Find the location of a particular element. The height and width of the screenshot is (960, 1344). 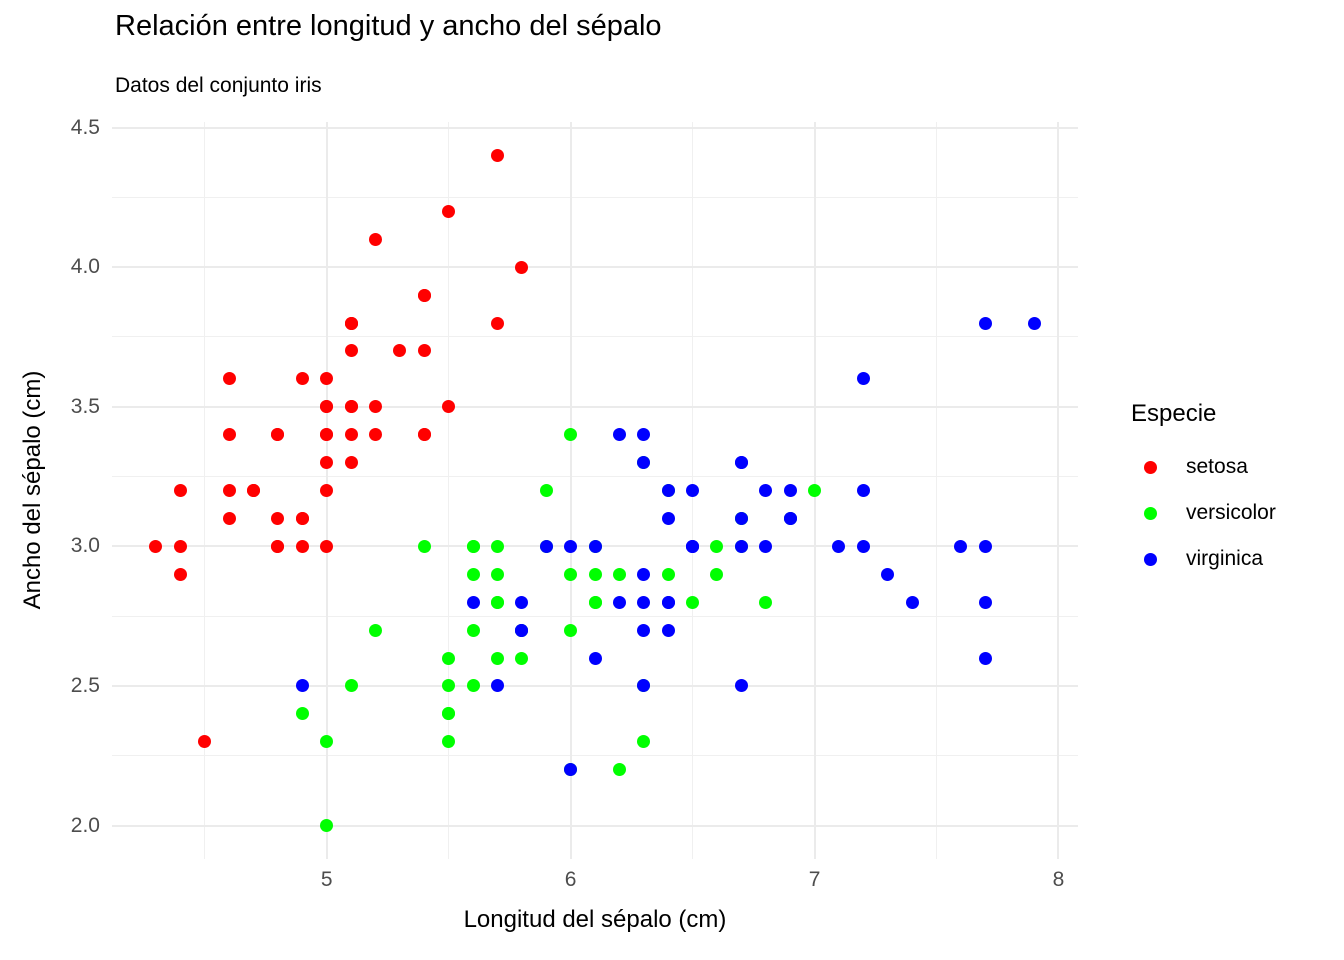

y-tick-label: 4.5 is located at coordinates (85, 127).